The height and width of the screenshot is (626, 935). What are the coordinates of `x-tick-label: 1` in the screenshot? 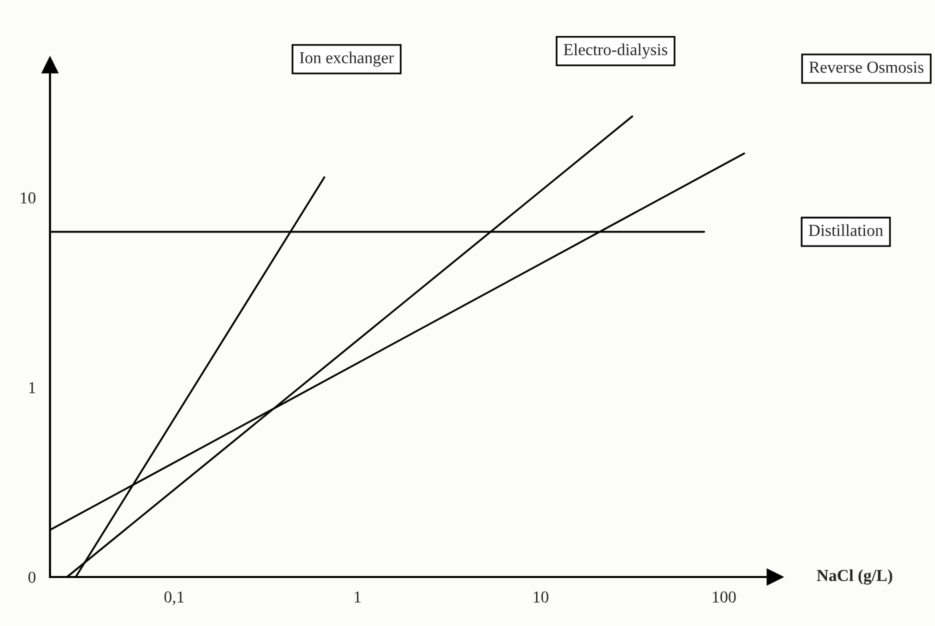 It's located at (357, 596).